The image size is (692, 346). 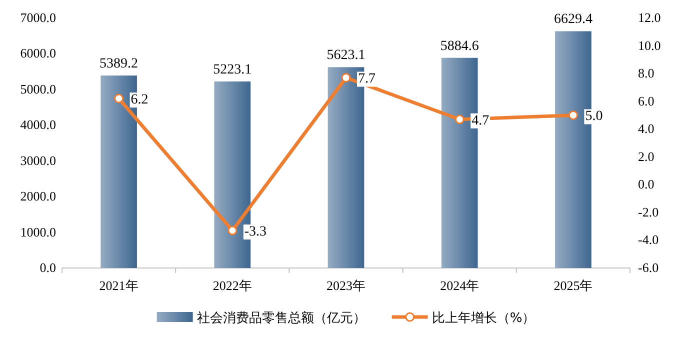 I want to click on x-tick-label: 2021年, so click(x=118, y=285).